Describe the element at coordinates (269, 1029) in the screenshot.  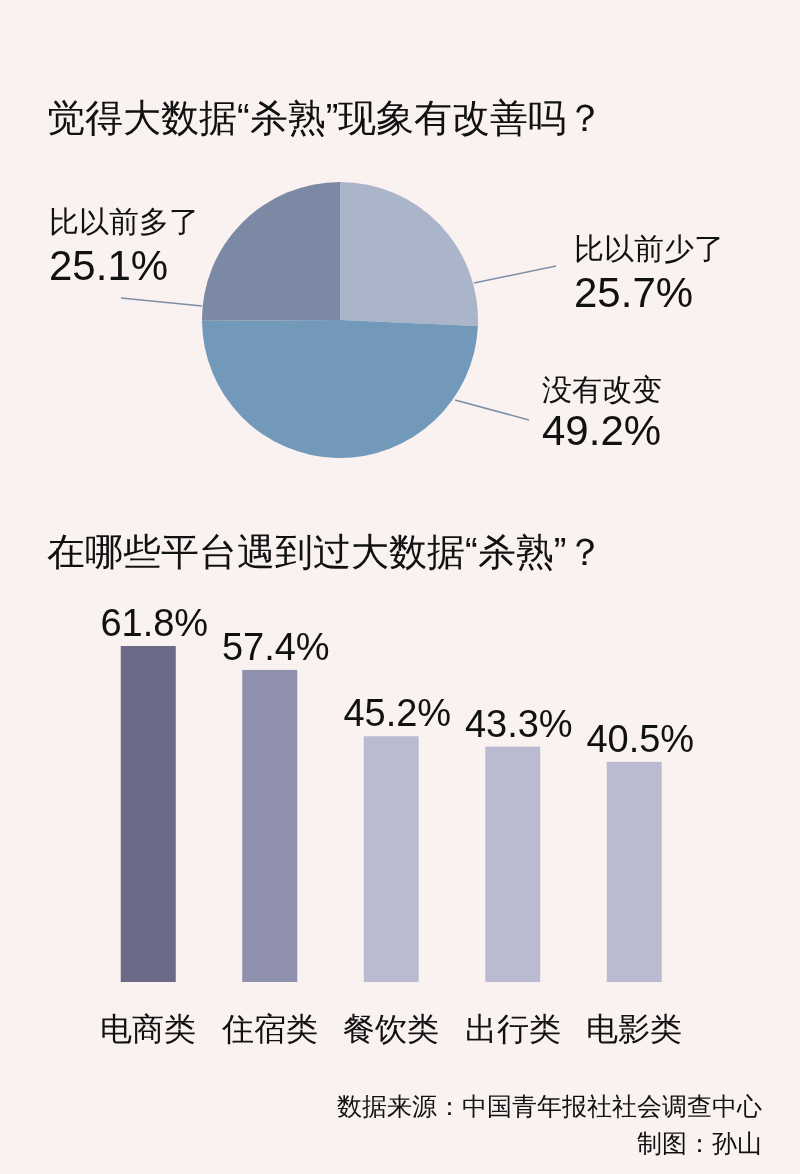
I see `category-label: 住宿类` at that location.